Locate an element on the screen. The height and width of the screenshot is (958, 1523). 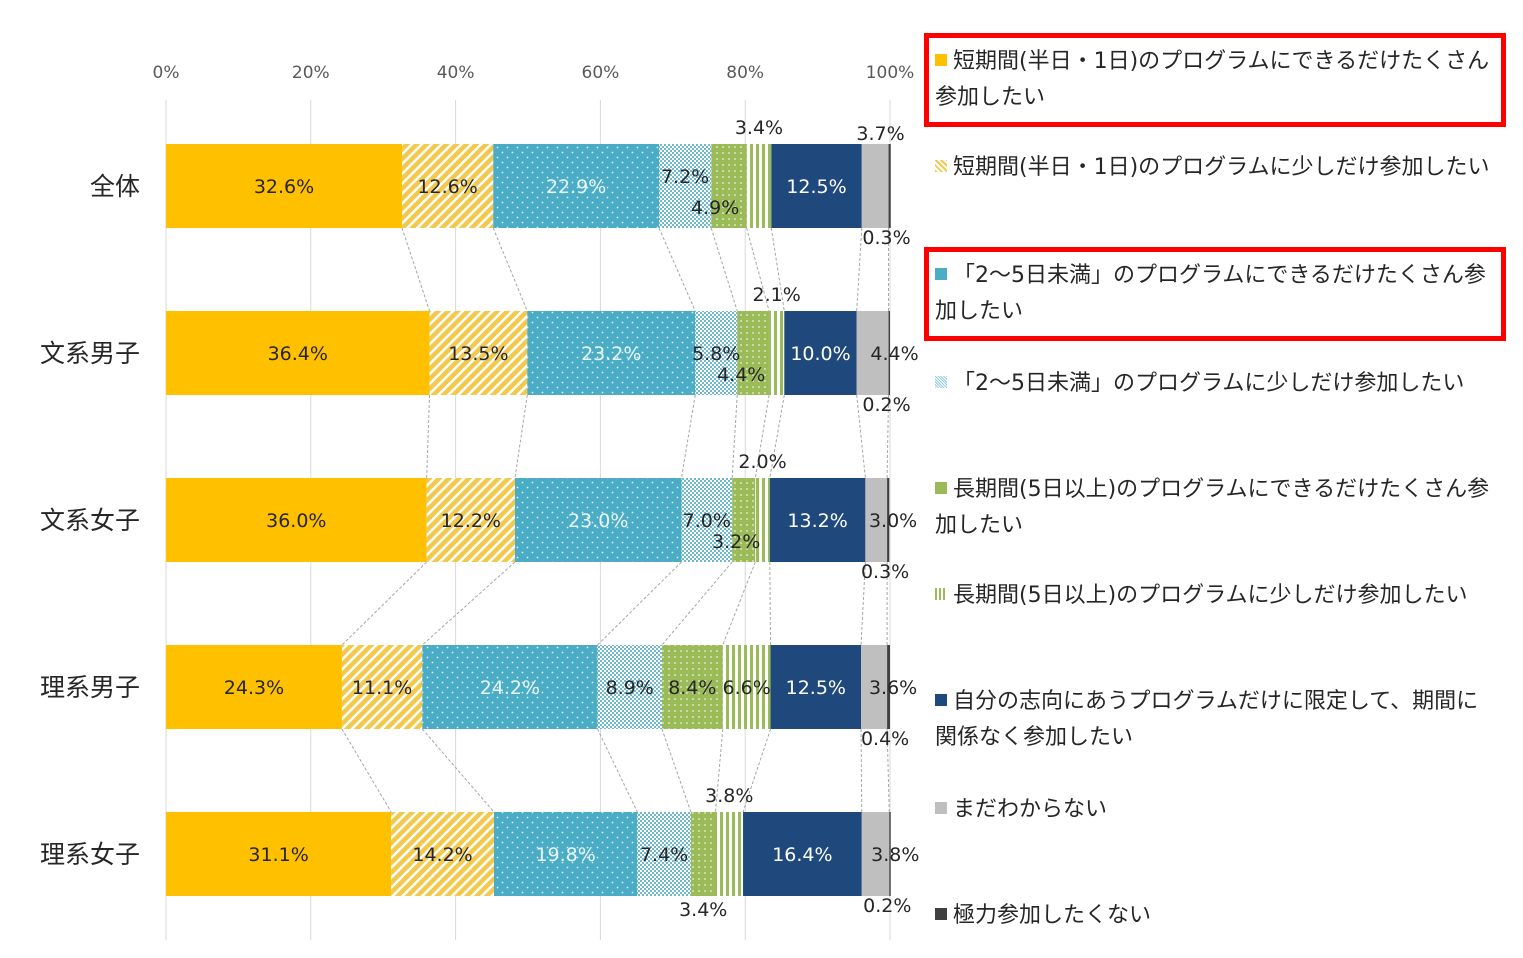
legend-item: 短期間(半日・1日)のプログラムに少しだけ参加したい is located at coordinates (1215, 168).